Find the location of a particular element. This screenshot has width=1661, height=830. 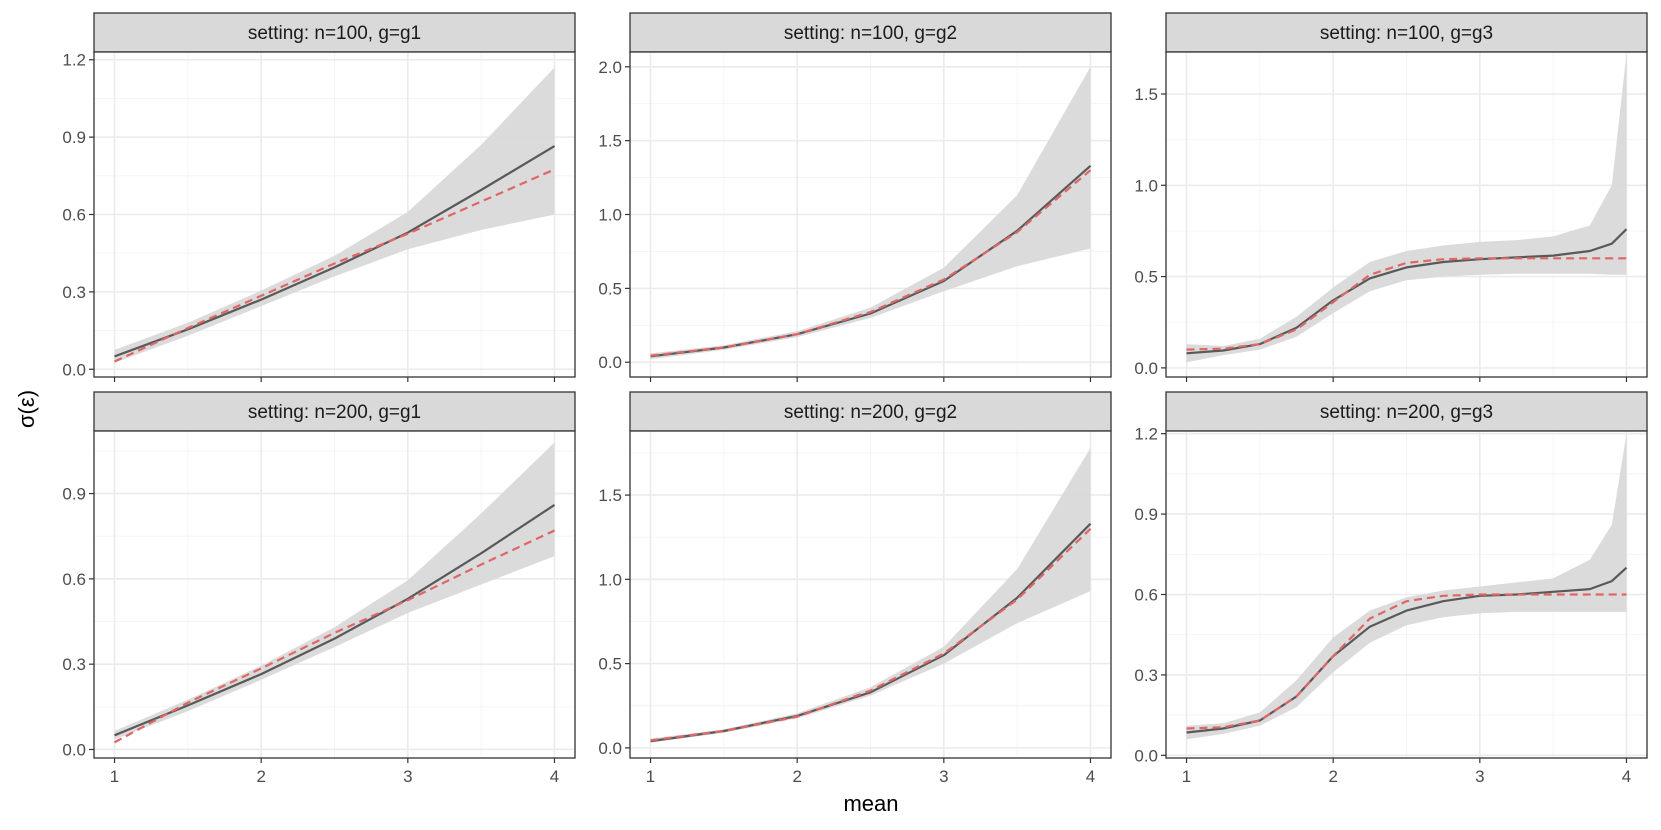

strip-title: setting: n=100, g=g3 is located at coordinates (1406, 33).